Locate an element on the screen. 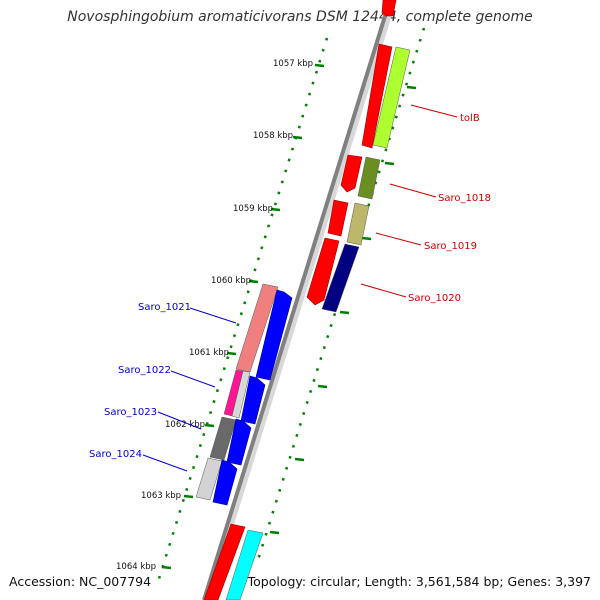 The image size is (600, 600). right-leaders is located at coordinates (409, 201).